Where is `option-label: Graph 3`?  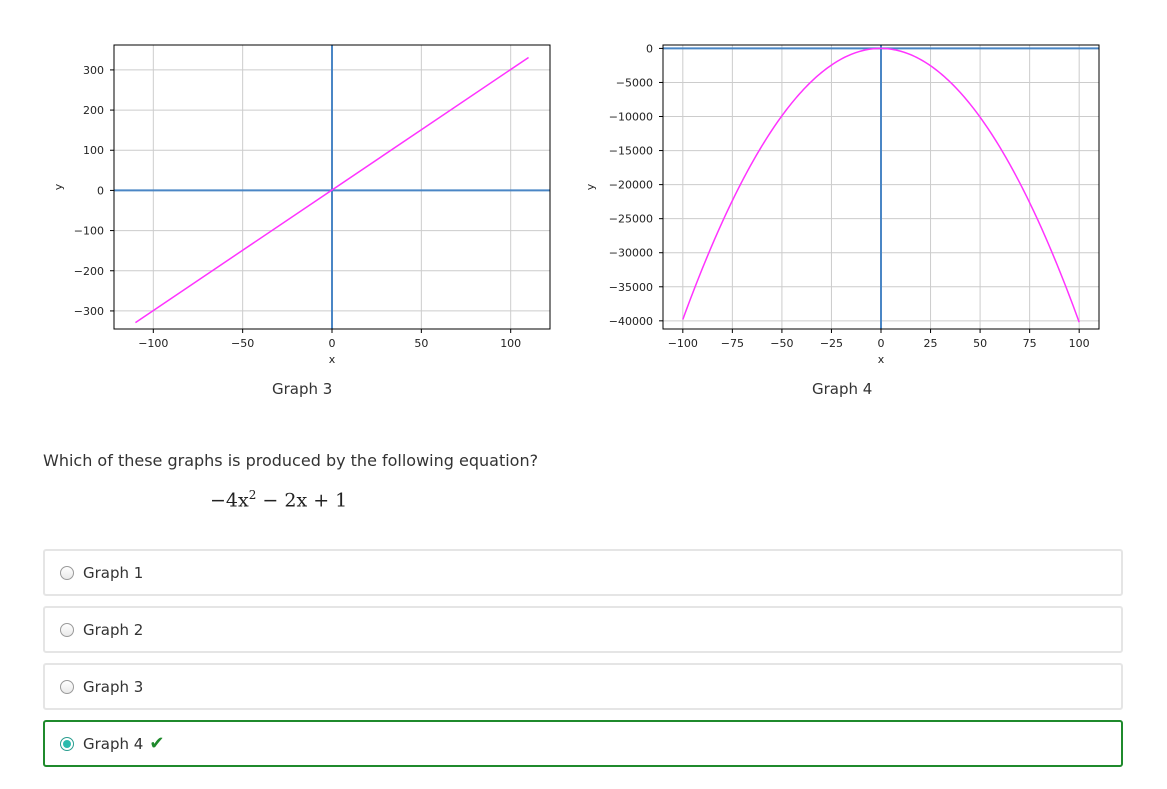 option-label: Graph 3 is located at coordinates (113, 686).